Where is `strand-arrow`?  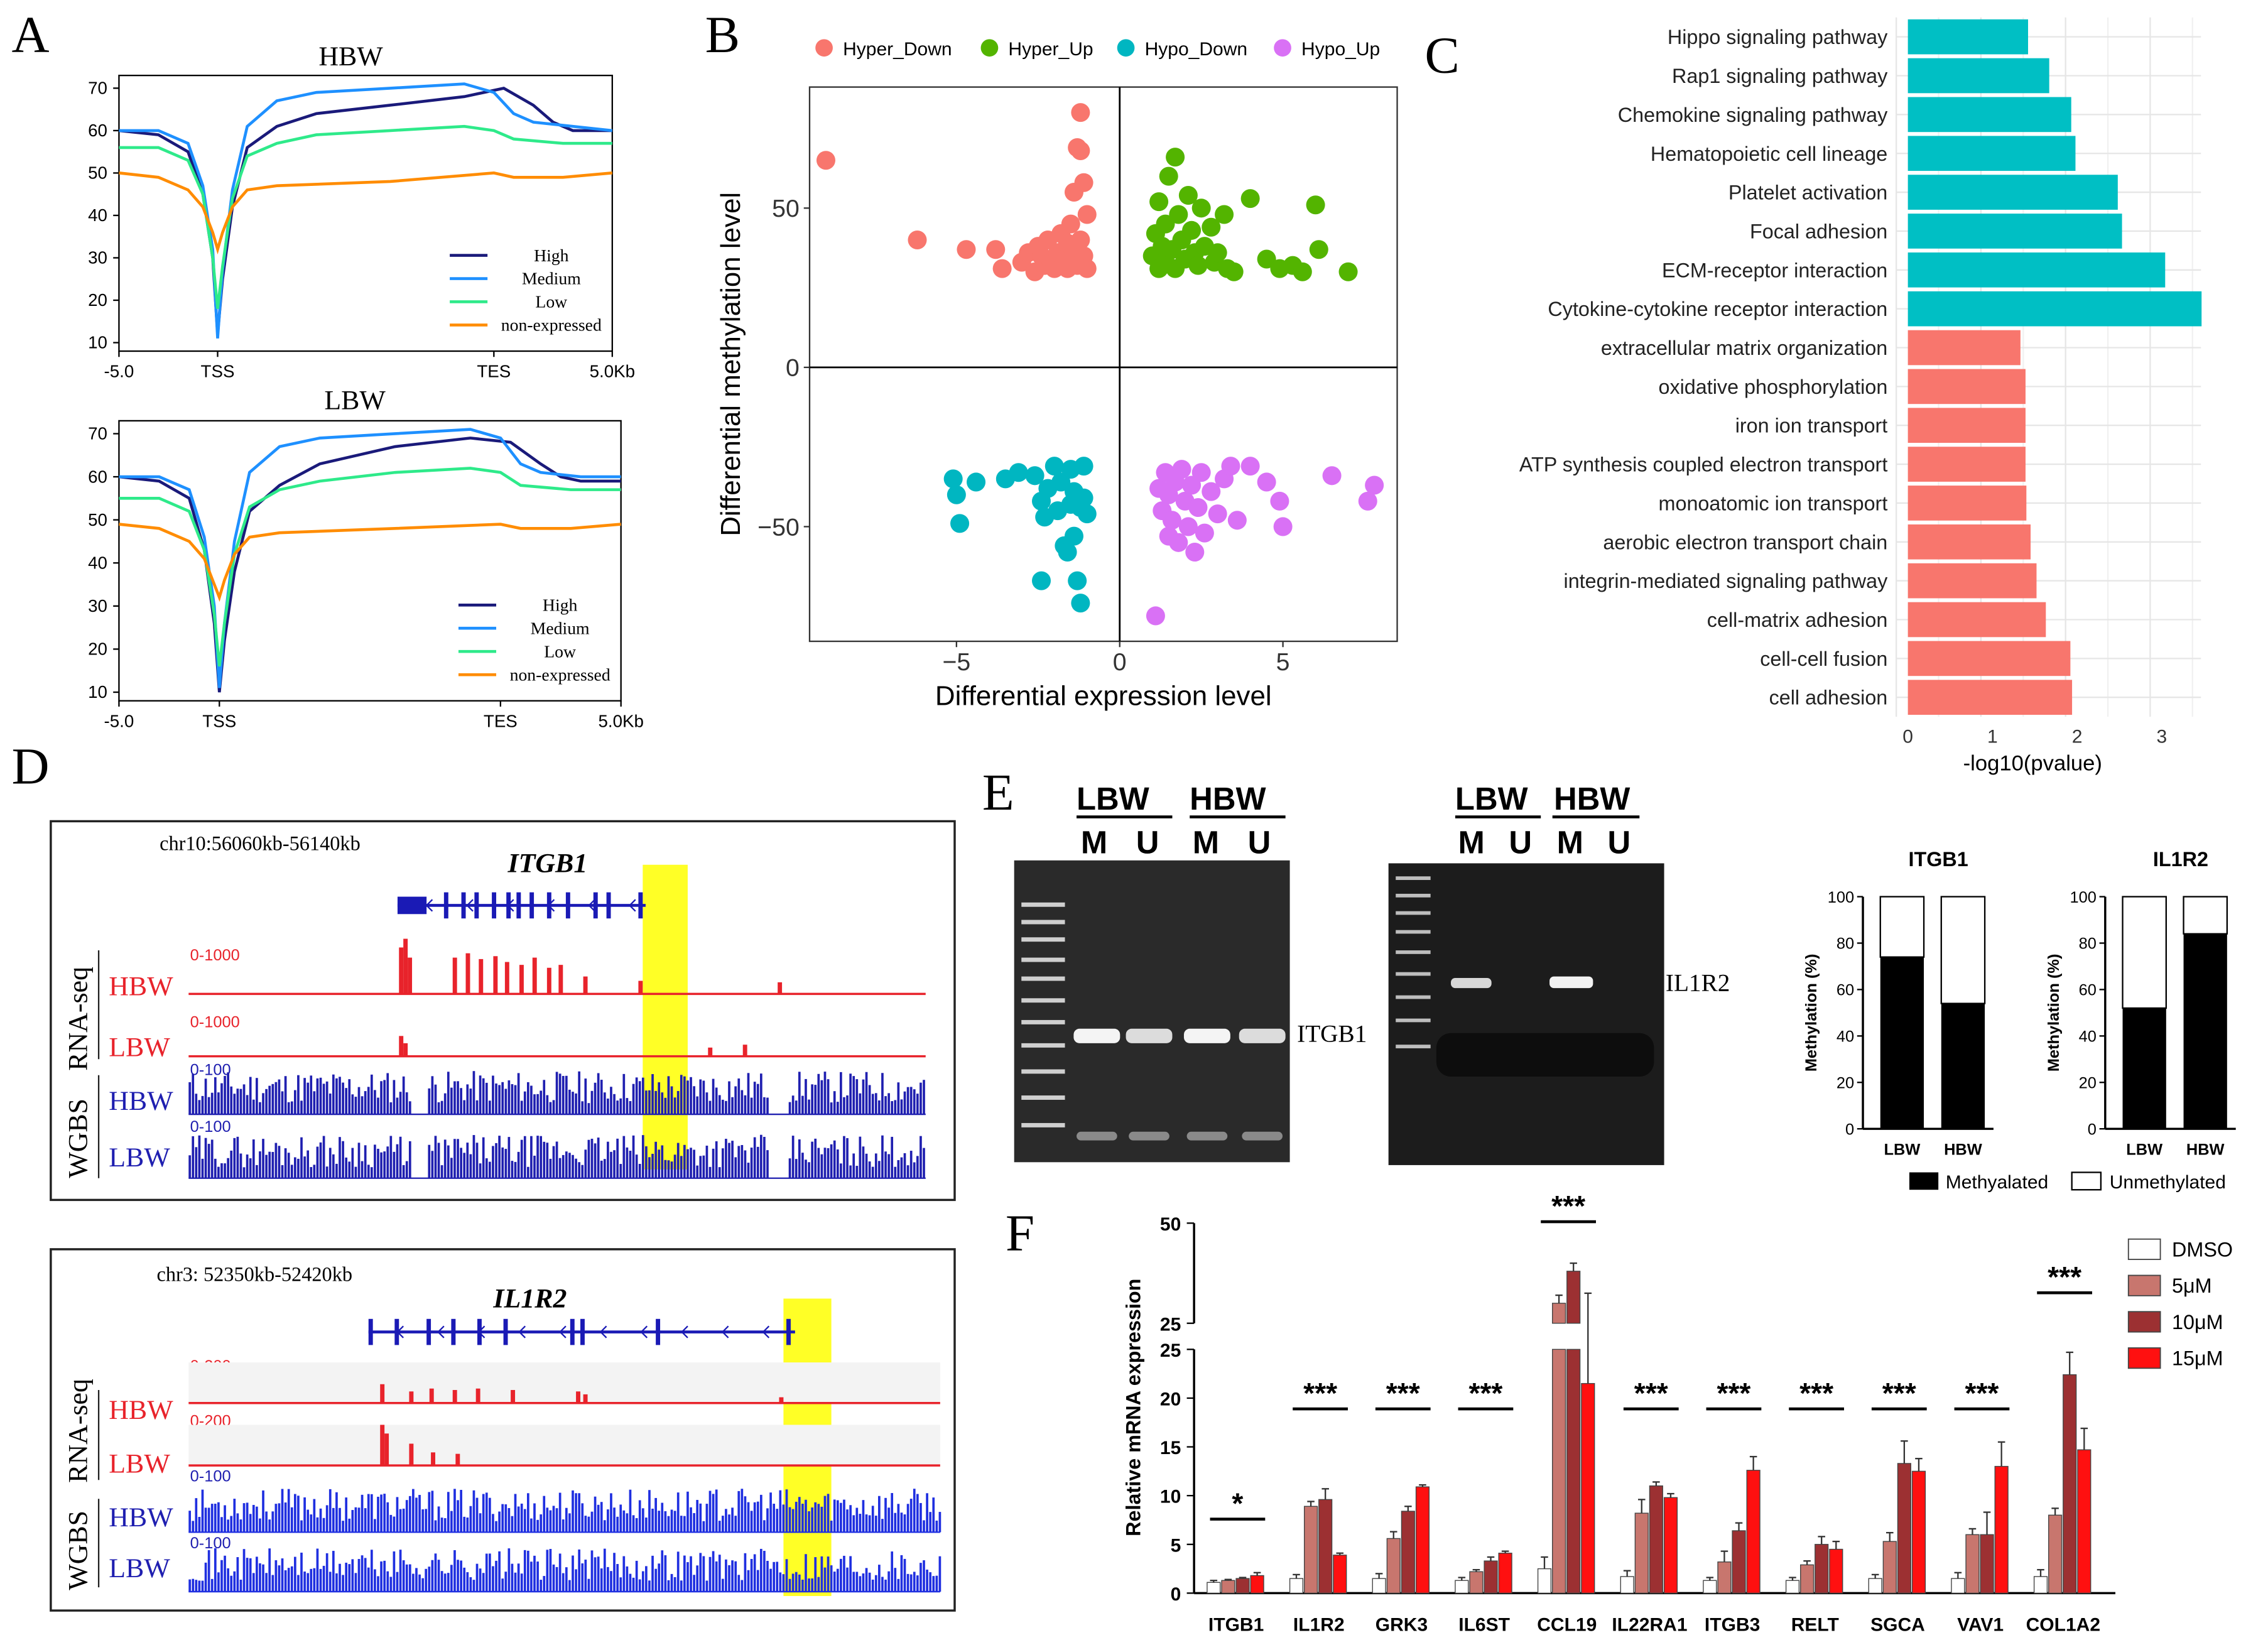 strand-arrow is located at coordinates (551, 905).